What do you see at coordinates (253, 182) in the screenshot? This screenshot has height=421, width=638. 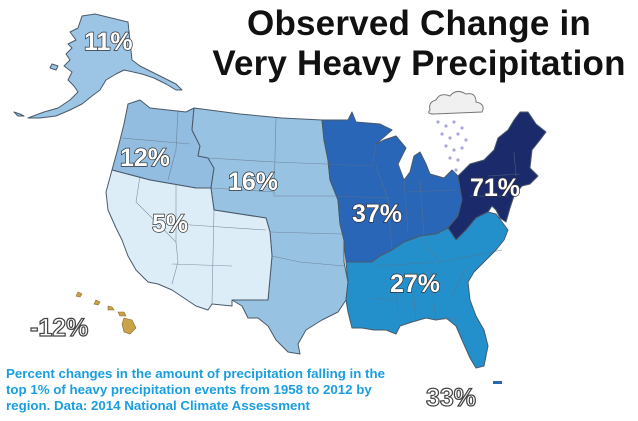 I see `label-great-plains: 16%` at bounding box center [253, 182].